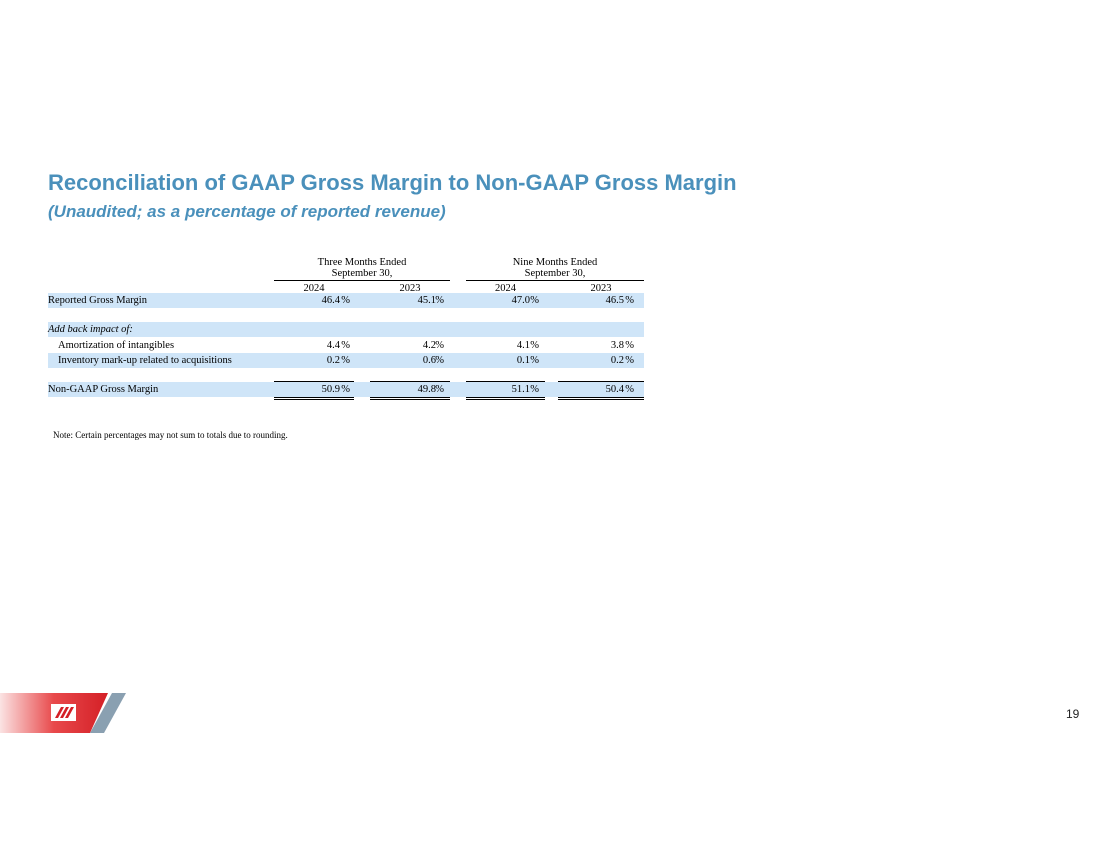 Image resolution: width=1100 pixels, height=849 pixels. I want to click on row-label: Reported Gross Margin, so click(97, 300).